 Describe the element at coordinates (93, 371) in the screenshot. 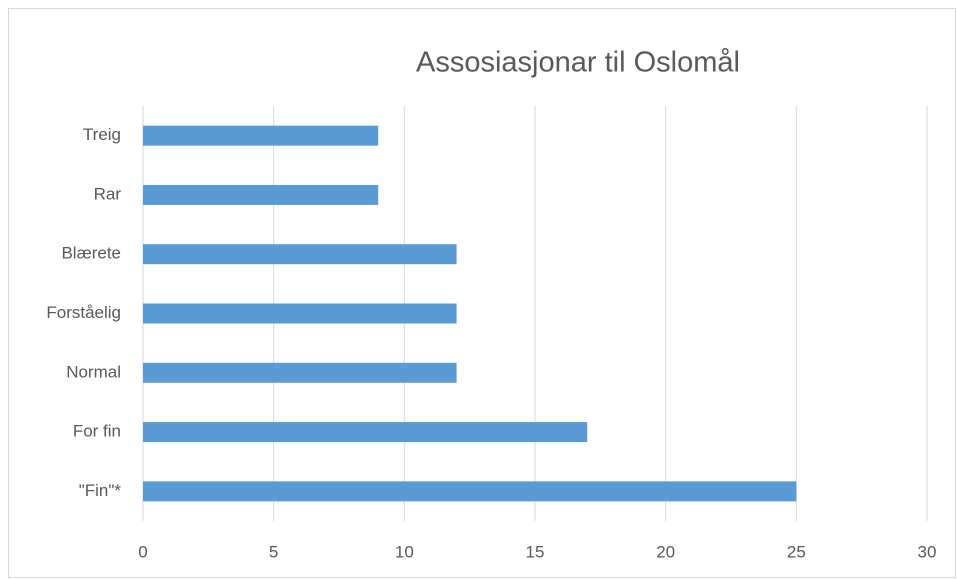

I see `y-tick-label: Normal` at that location.